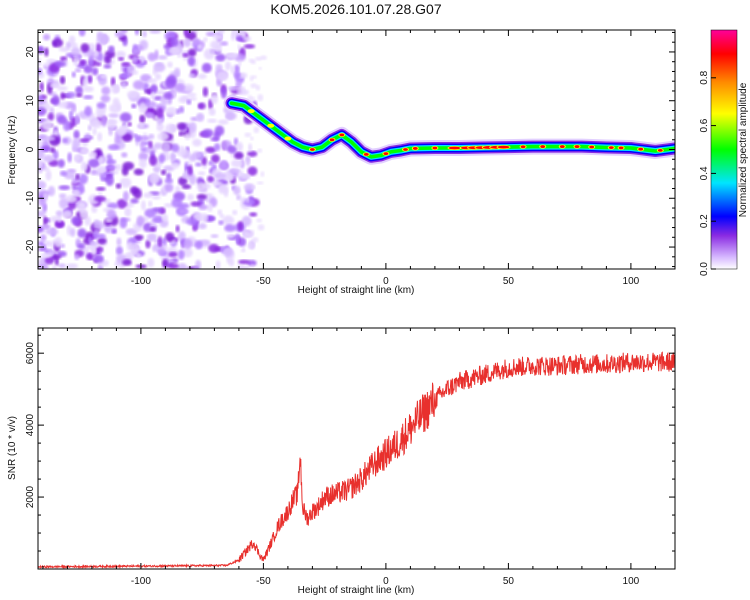 This screenshot has width=750, height=600. Describe the element at coordinates (386, 281) in the screenshot. I see `spectrogram-xtick-label: 0` at that location.